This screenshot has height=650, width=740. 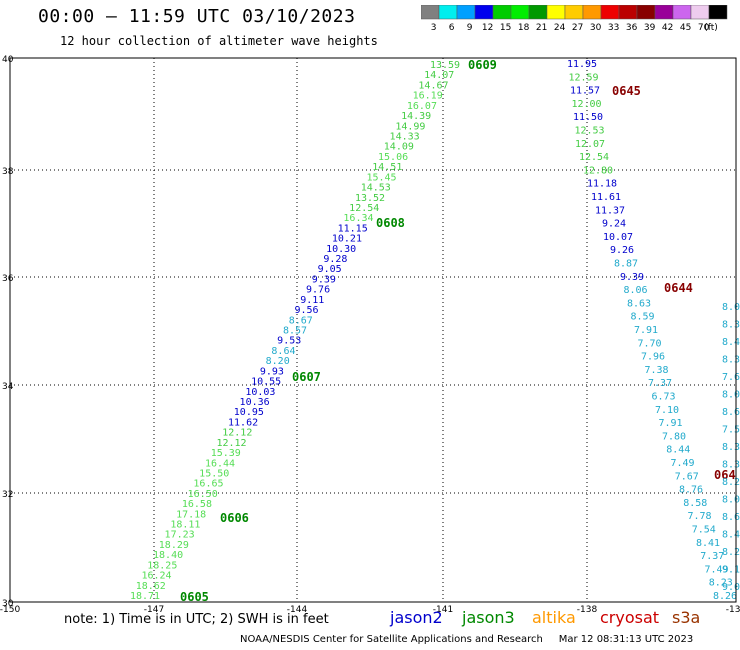 I want to click on pass-number: 0605, so click(x=194, y=597).